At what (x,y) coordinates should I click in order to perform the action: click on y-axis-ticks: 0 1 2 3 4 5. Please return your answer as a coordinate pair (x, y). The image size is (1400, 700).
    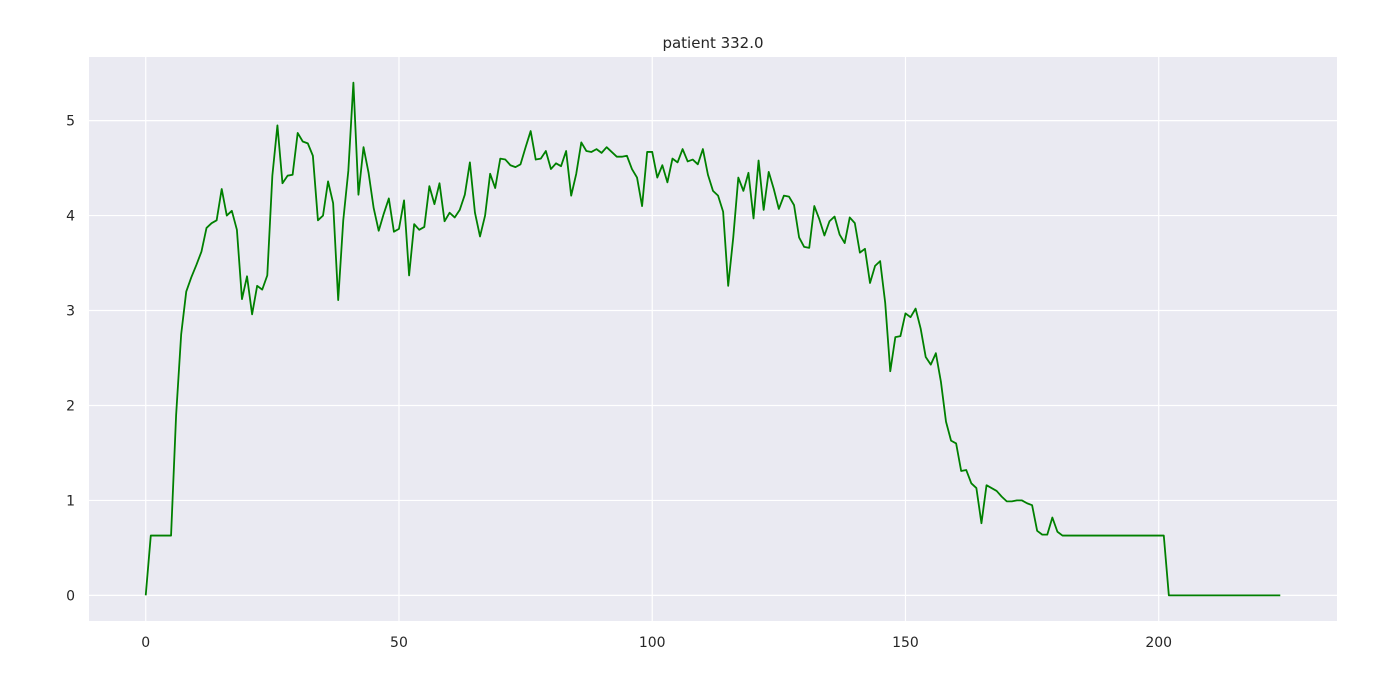
    Looking at the image, I should click on (70, 359).